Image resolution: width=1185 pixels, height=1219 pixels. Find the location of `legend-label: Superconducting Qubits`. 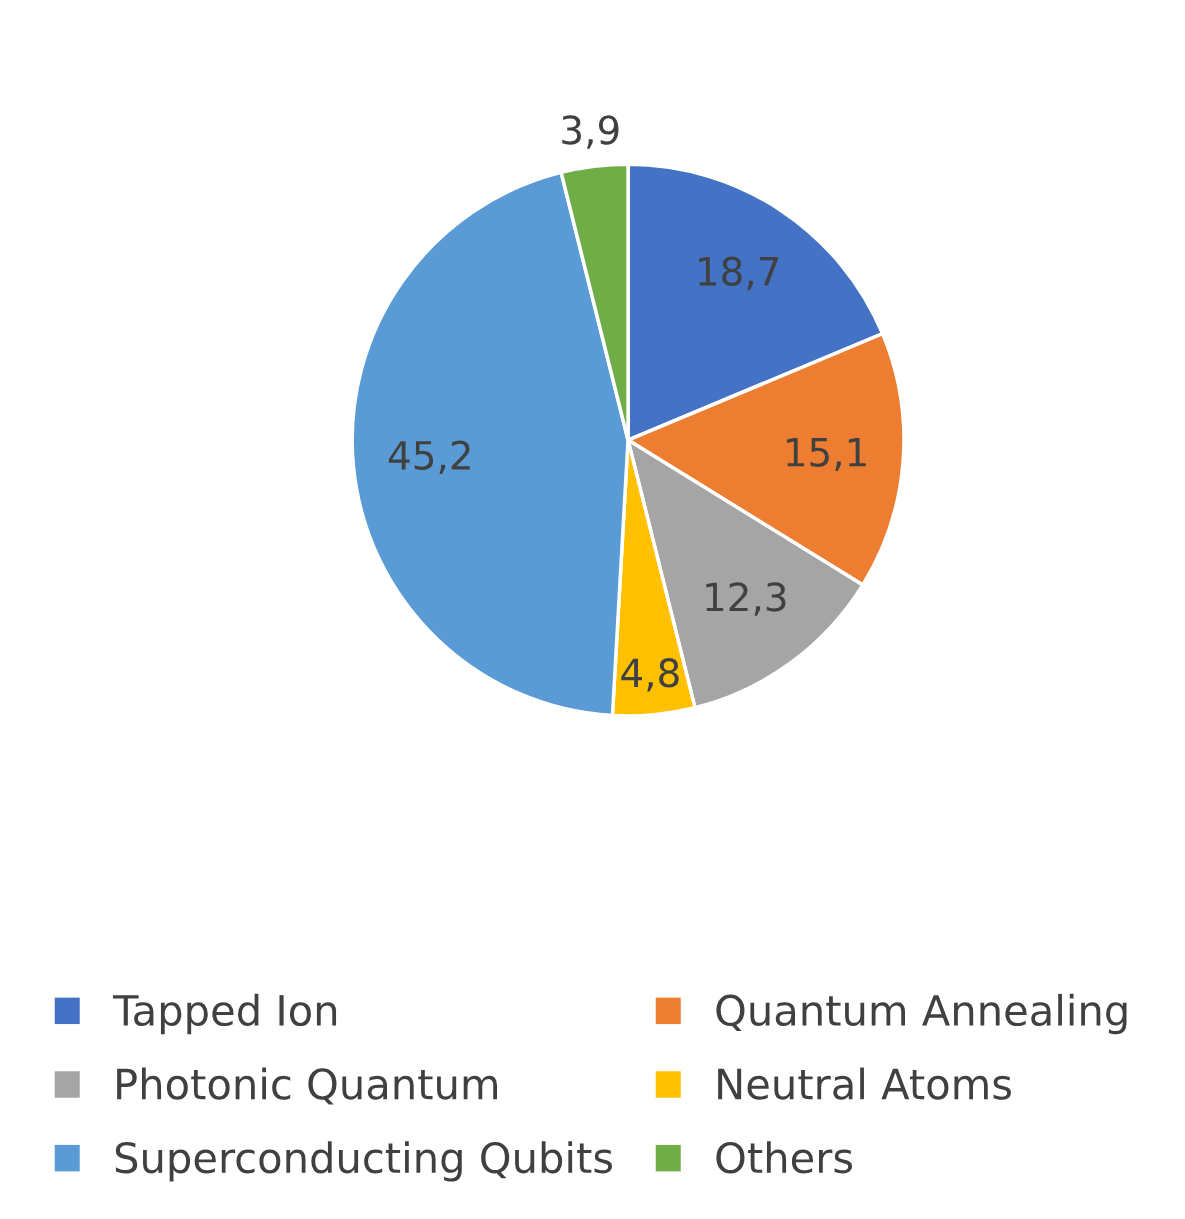

legend-label: Superconducting Qubits is located at coordinates (364, 1161).